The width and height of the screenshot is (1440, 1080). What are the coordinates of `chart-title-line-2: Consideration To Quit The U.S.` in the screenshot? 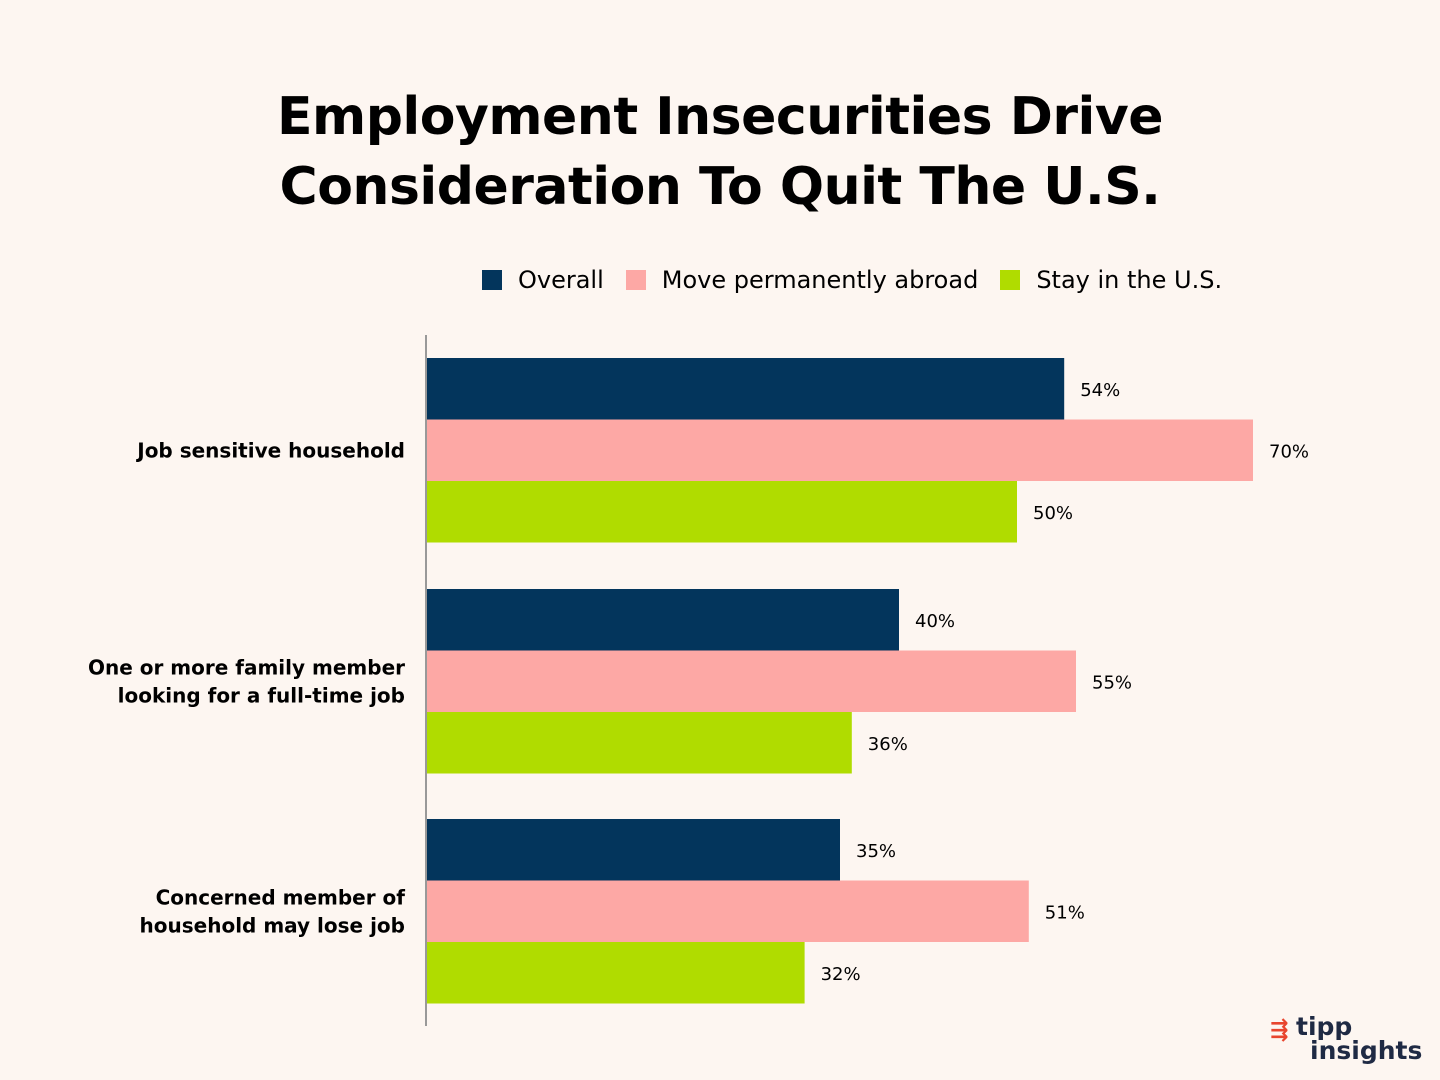 It's located at (720, 187).